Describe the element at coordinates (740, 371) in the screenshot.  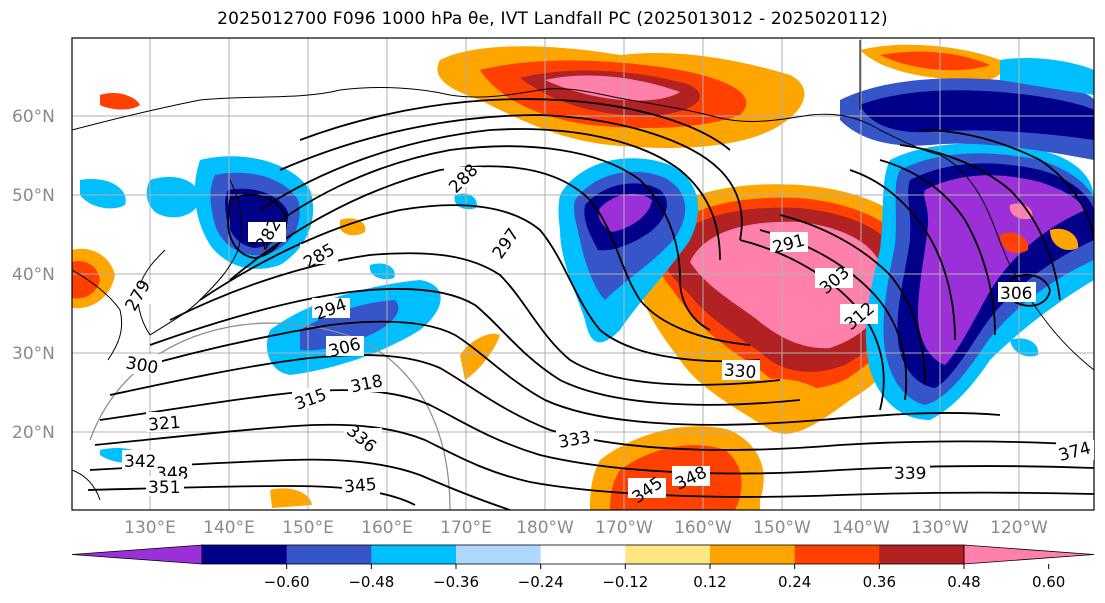
I see `contour-label: 330` at that location.